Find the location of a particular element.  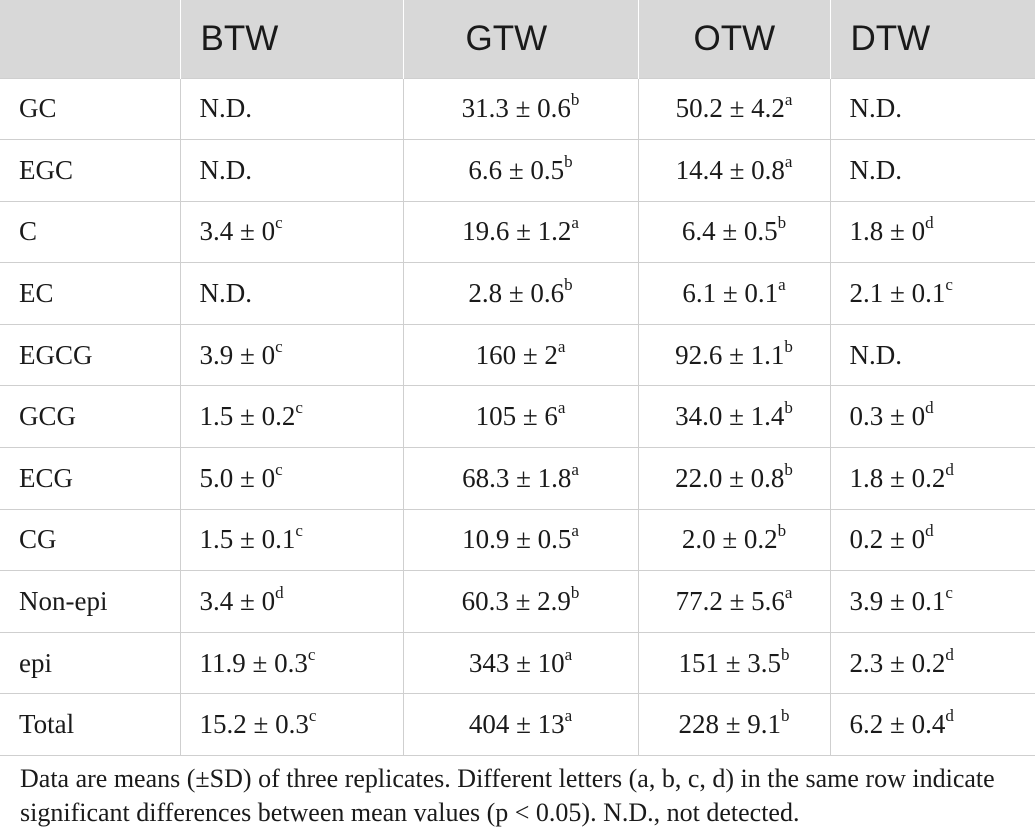

header-cell-btw: BTW is located at coordinates (291, 39).